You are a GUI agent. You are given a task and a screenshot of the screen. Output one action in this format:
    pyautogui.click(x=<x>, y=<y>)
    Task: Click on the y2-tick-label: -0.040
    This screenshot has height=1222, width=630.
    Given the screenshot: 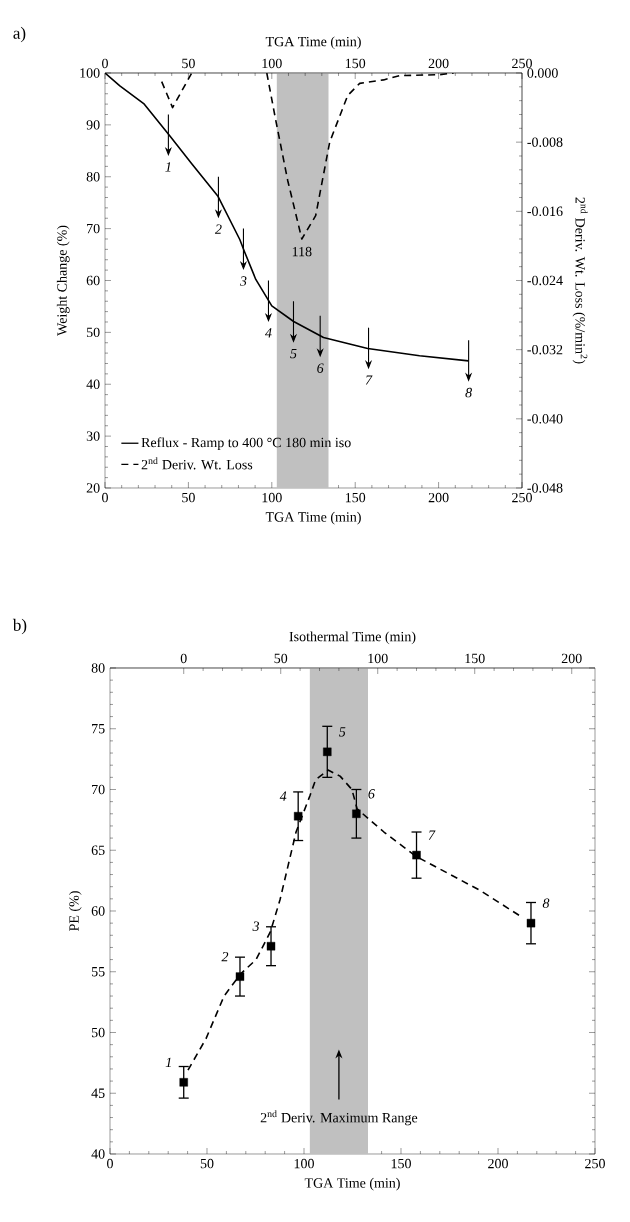 What is the action you would take?
    pyautogui.click(x=545, y=419)
    